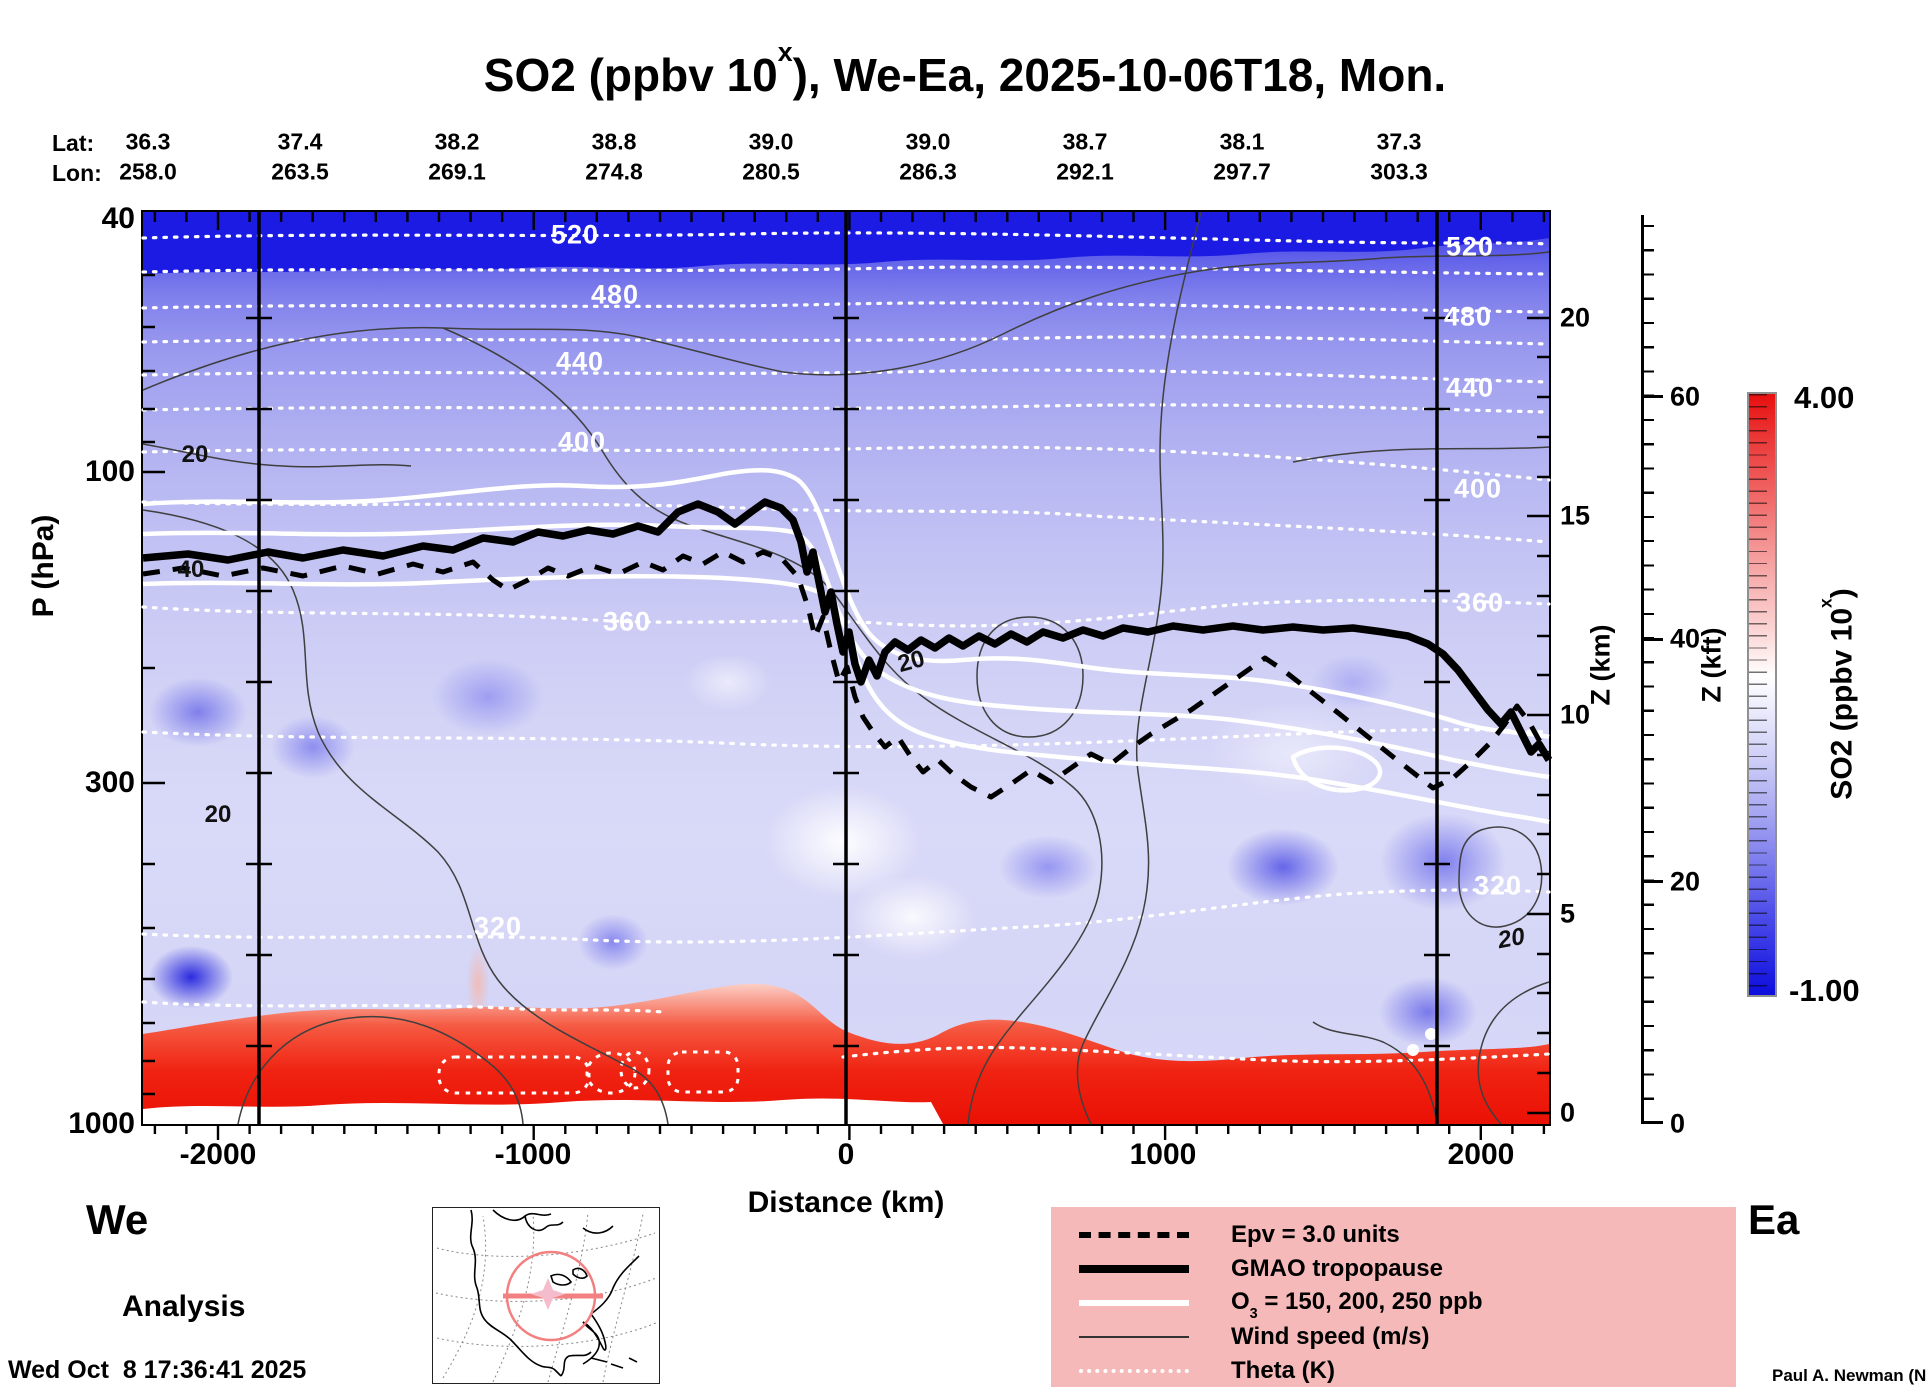 This screenshot has height=1394, width=1926. I want to click on lon-value: 286.3, so click(928, 171).